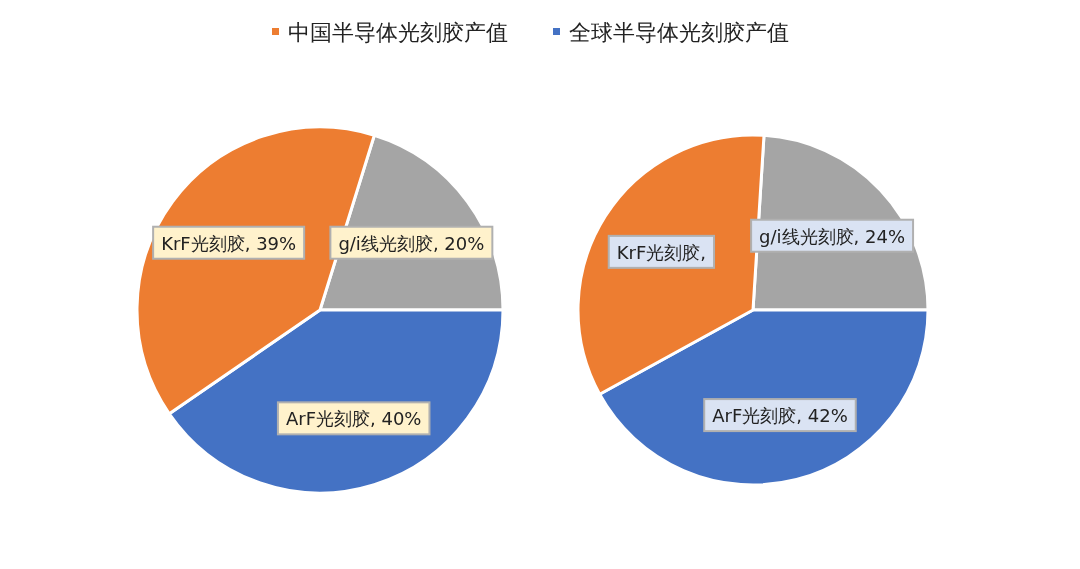 This screenshot has height=569, width=1080. I want to click on text: , 39%, so click(270, 243).